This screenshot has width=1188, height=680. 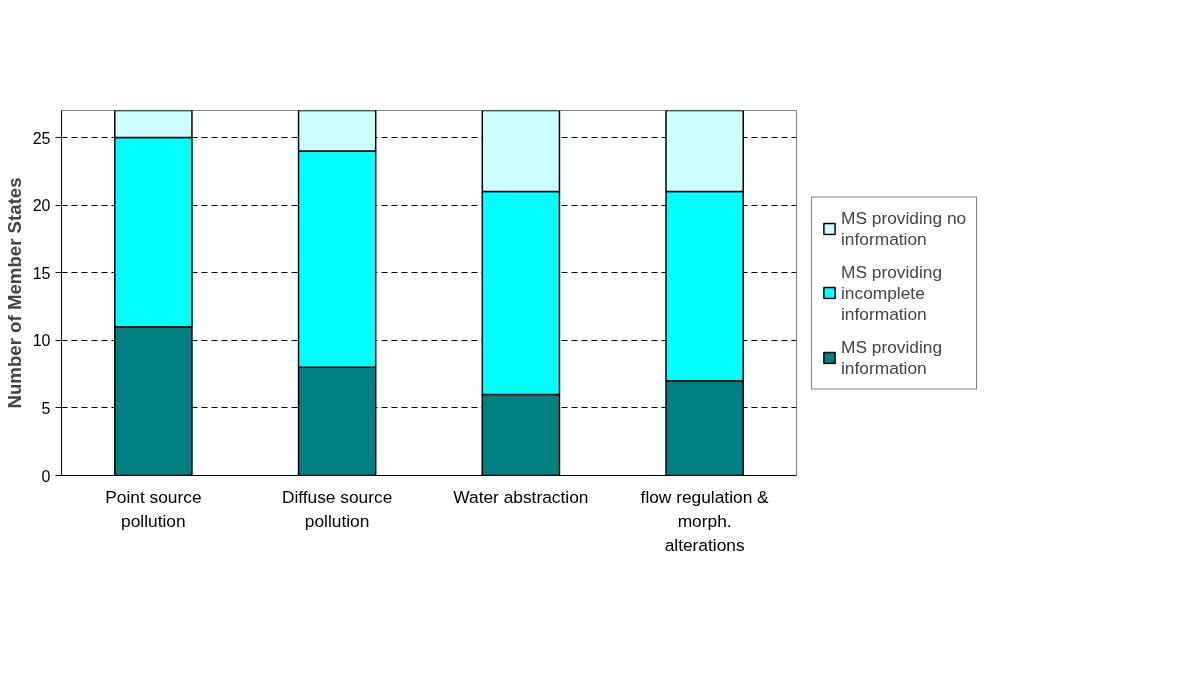 I want to click on x-tick-label: flow regulation & morph. alterations, so click(x=705, y=520).